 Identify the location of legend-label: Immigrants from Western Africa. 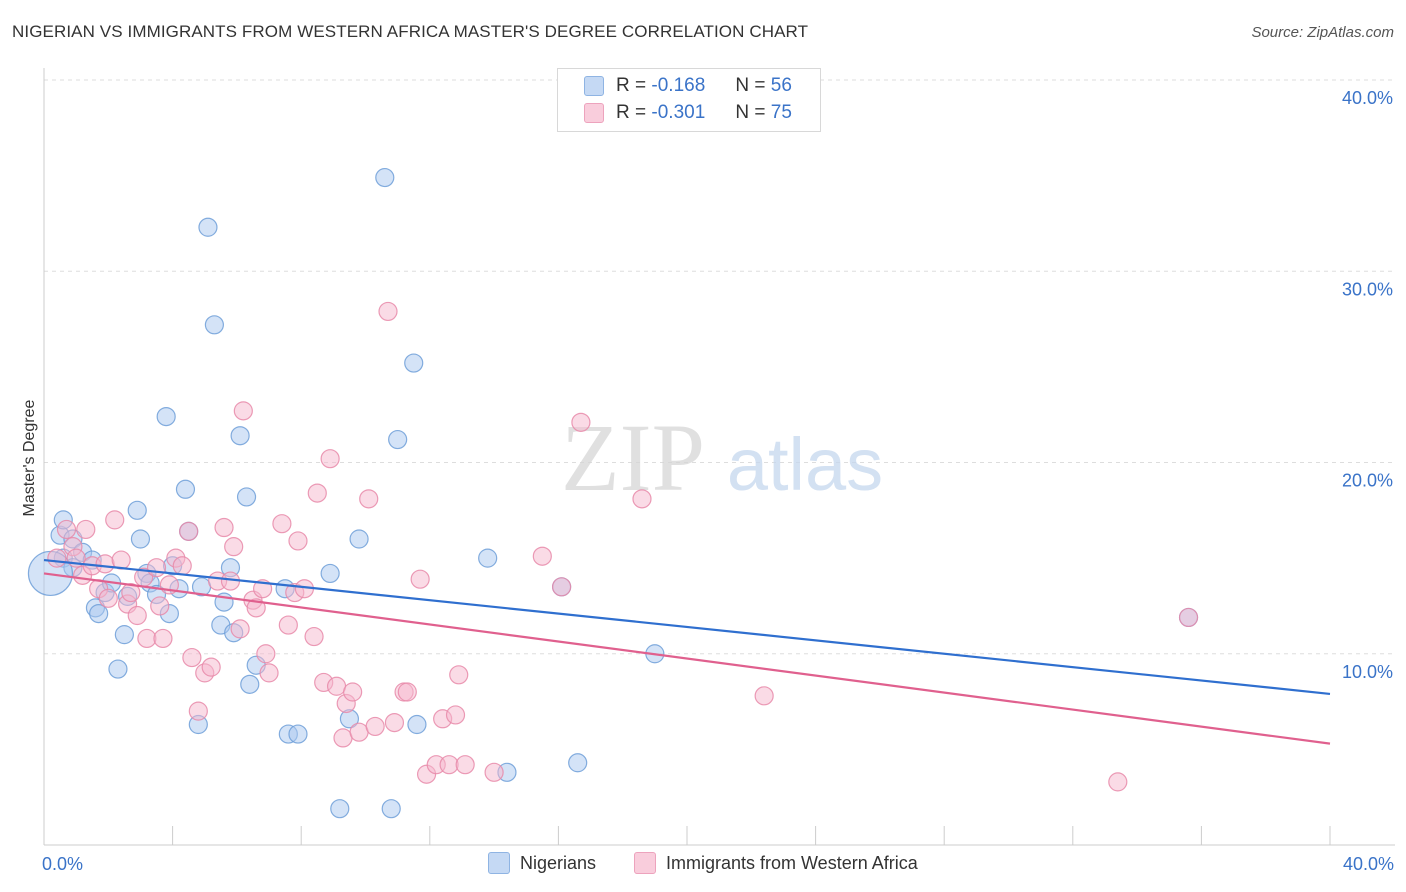
(792, 862).